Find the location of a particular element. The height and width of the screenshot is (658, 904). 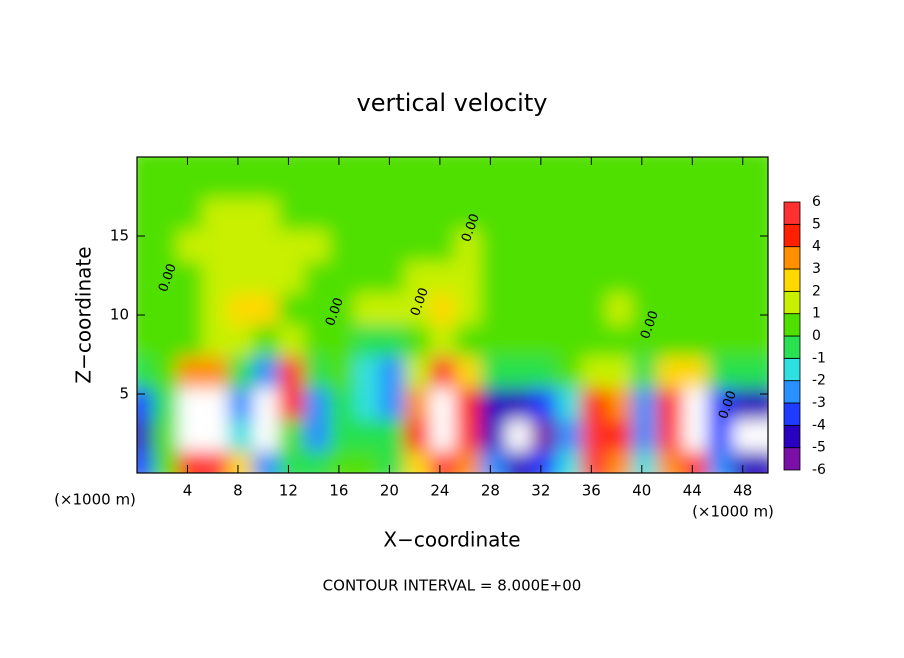

cell is located at coordinates (750, 178).